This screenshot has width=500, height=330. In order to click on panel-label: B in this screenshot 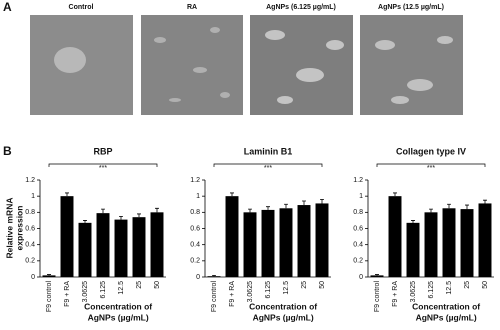, I will do `click(7, 151)`.